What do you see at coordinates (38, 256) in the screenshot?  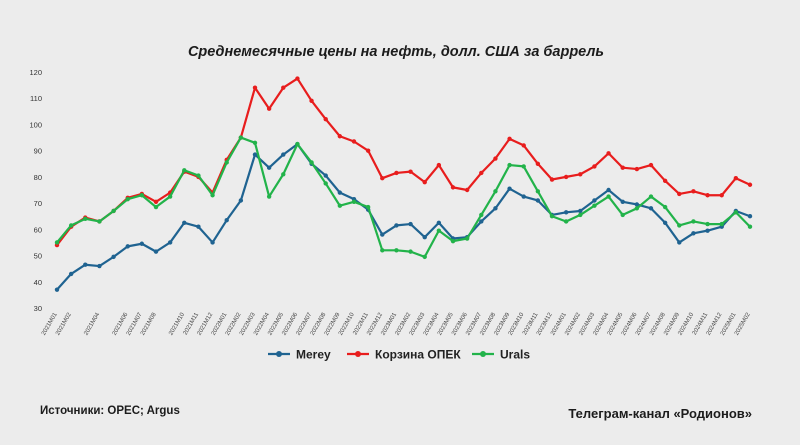 I see `y-tick-label: 50` at bounding box center [38, 256].